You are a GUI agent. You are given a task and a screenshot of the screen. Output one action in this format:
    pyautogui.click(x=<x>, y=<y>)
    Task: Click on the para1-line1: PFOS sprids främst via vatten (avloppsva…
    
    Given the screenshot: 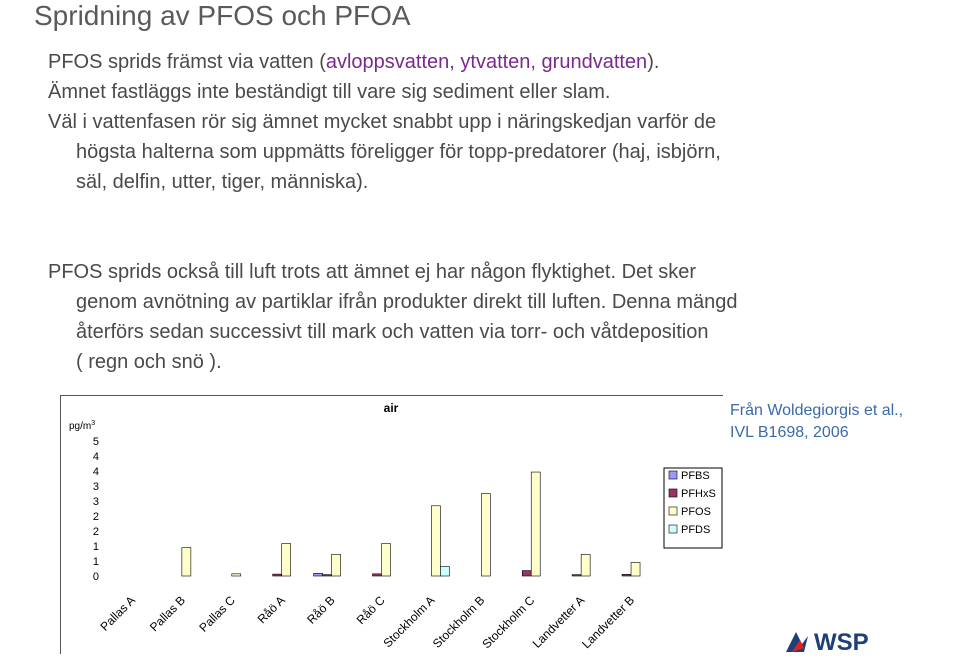 What is the action you would take?
    pyautogui.click(x=354, y=62)
    